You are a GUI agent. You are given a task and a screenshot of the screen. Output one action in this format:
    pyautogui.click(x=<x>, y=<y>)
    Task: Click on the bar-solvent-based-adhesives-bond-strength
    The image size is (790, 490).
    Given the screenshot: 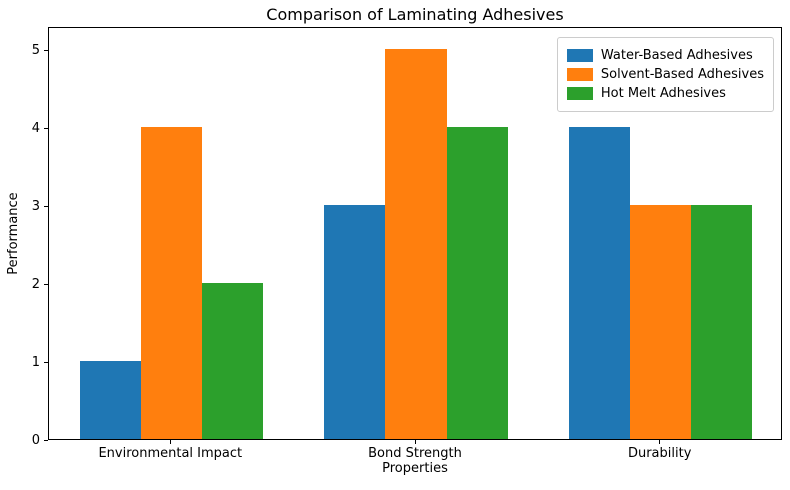 What is the action you would take?
    pyautogui.click(x=416, y=244)
    